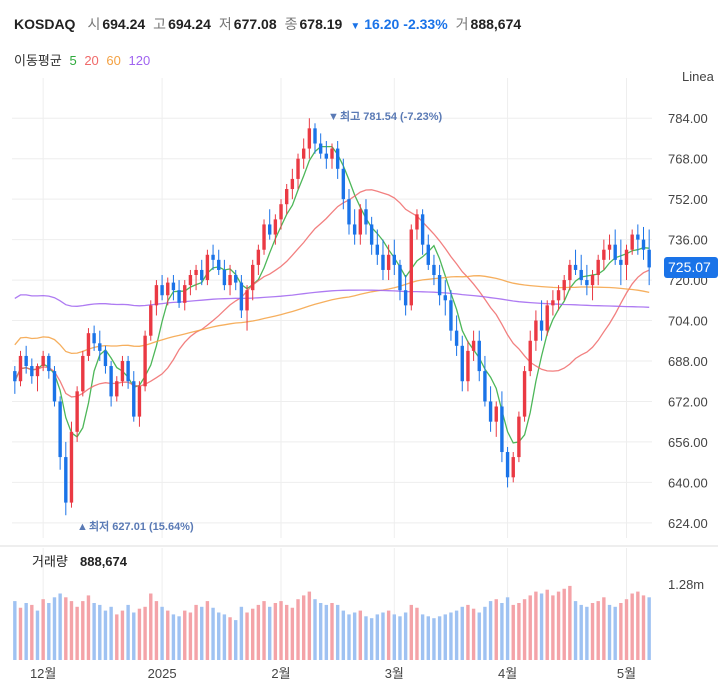  What do you see at coordinates (139, 60) in the screenshot?
I see `ma-120: 120` at bounding box center [139, 60].